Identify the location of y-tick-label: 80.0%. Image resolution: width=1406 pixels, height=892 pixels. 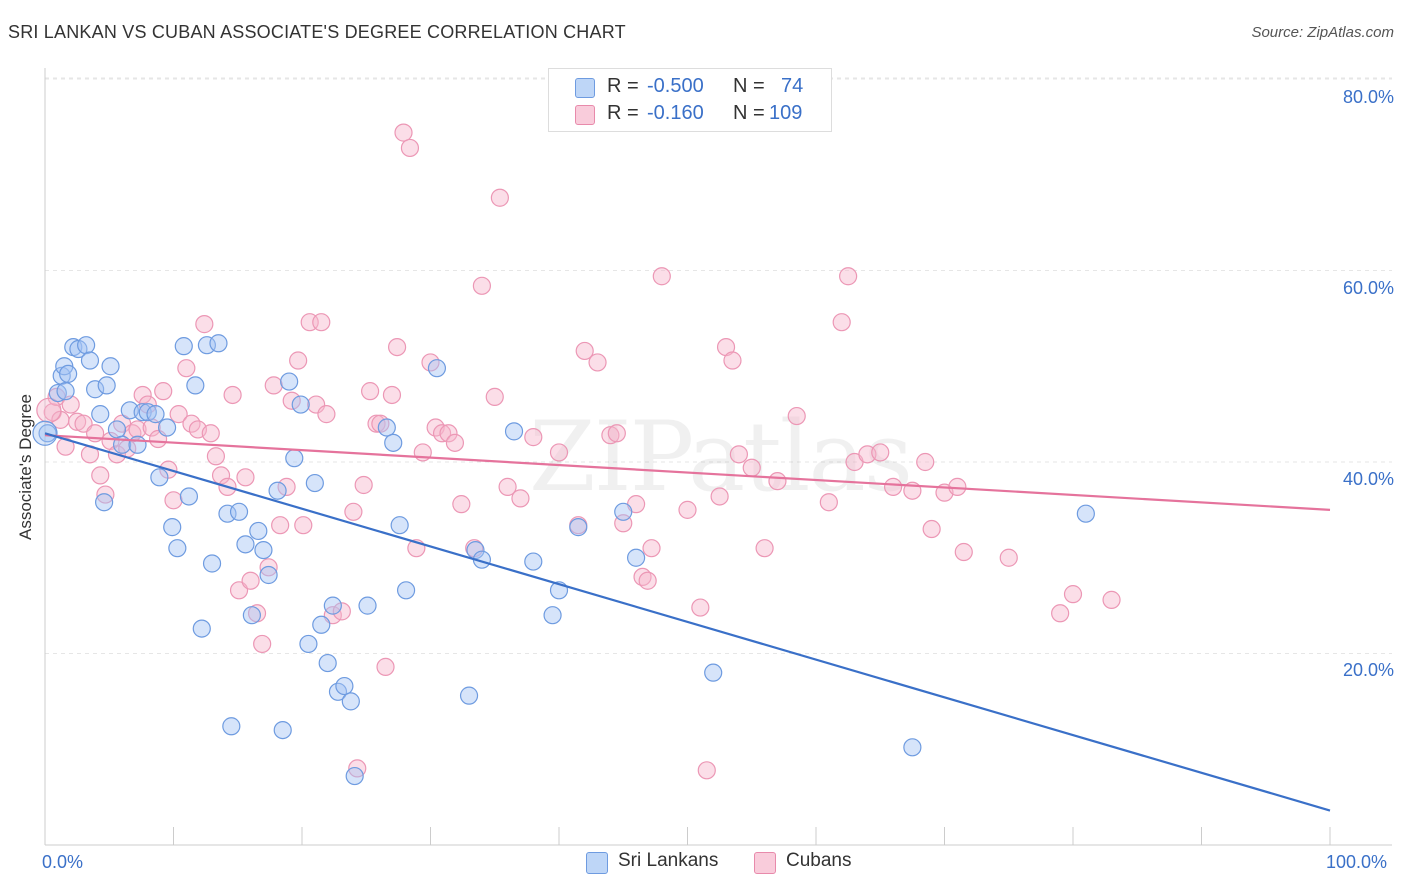
(1368, 97).